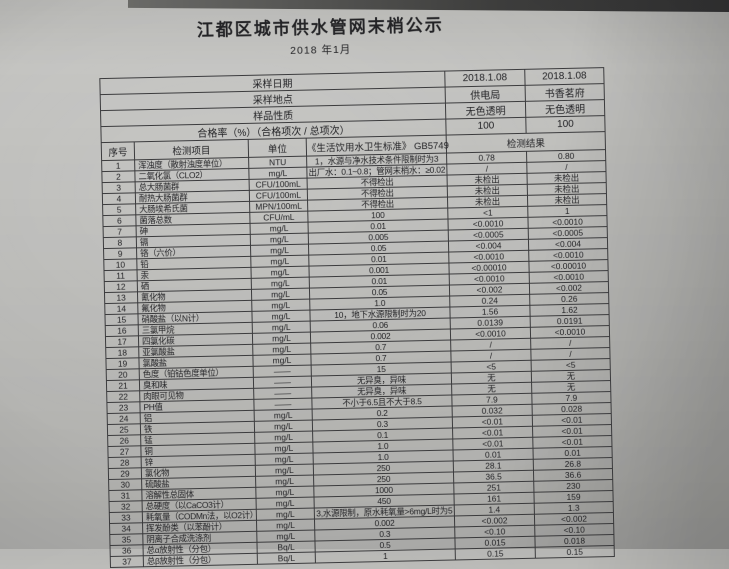  Describe the element at coordinates (121, 297) in the screenshot. I see `cell-index: 13` at that location.